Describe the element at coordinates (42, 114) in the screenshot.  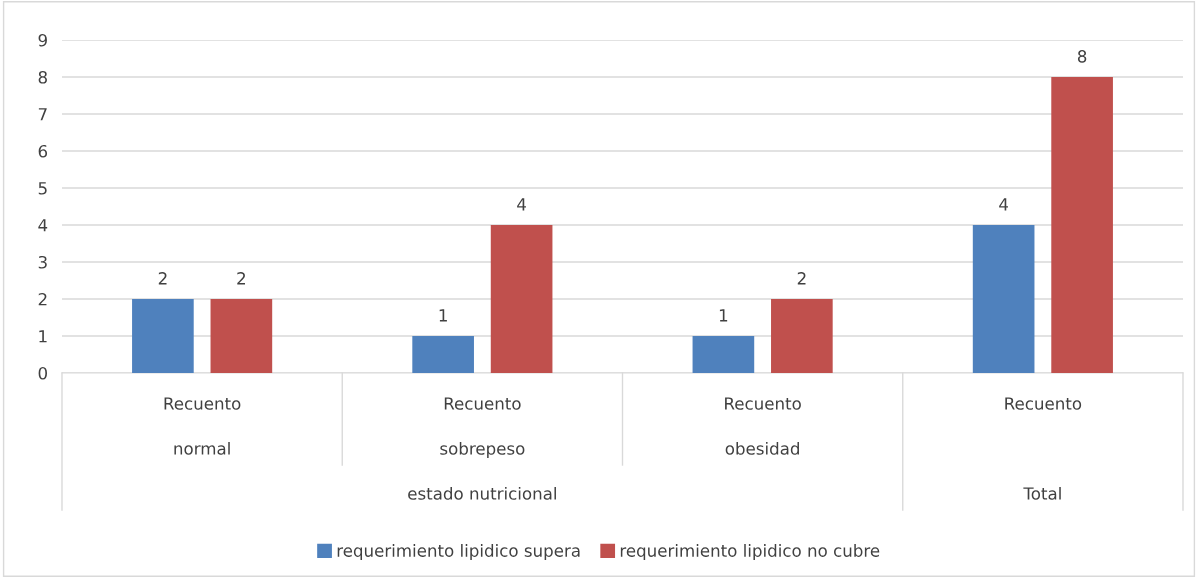
I see `y-tick-label: 7` at that location.